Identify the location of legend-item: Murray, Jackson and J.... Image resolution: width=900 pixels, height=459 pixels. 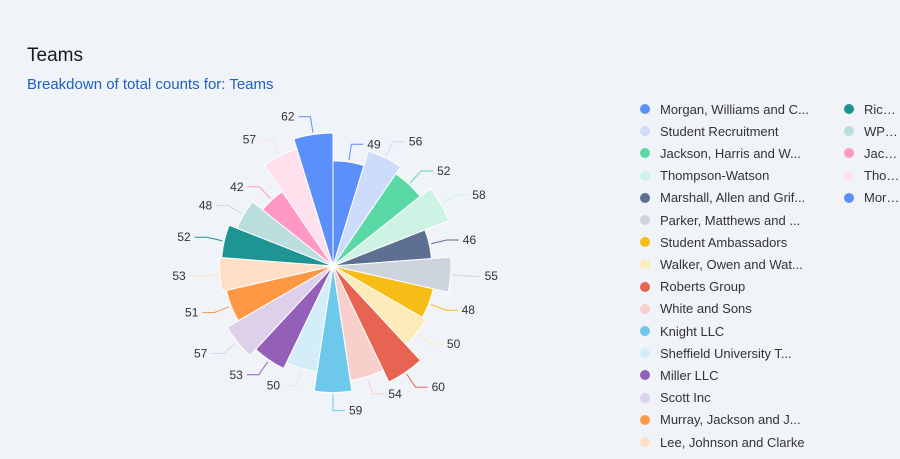
(729, 420).